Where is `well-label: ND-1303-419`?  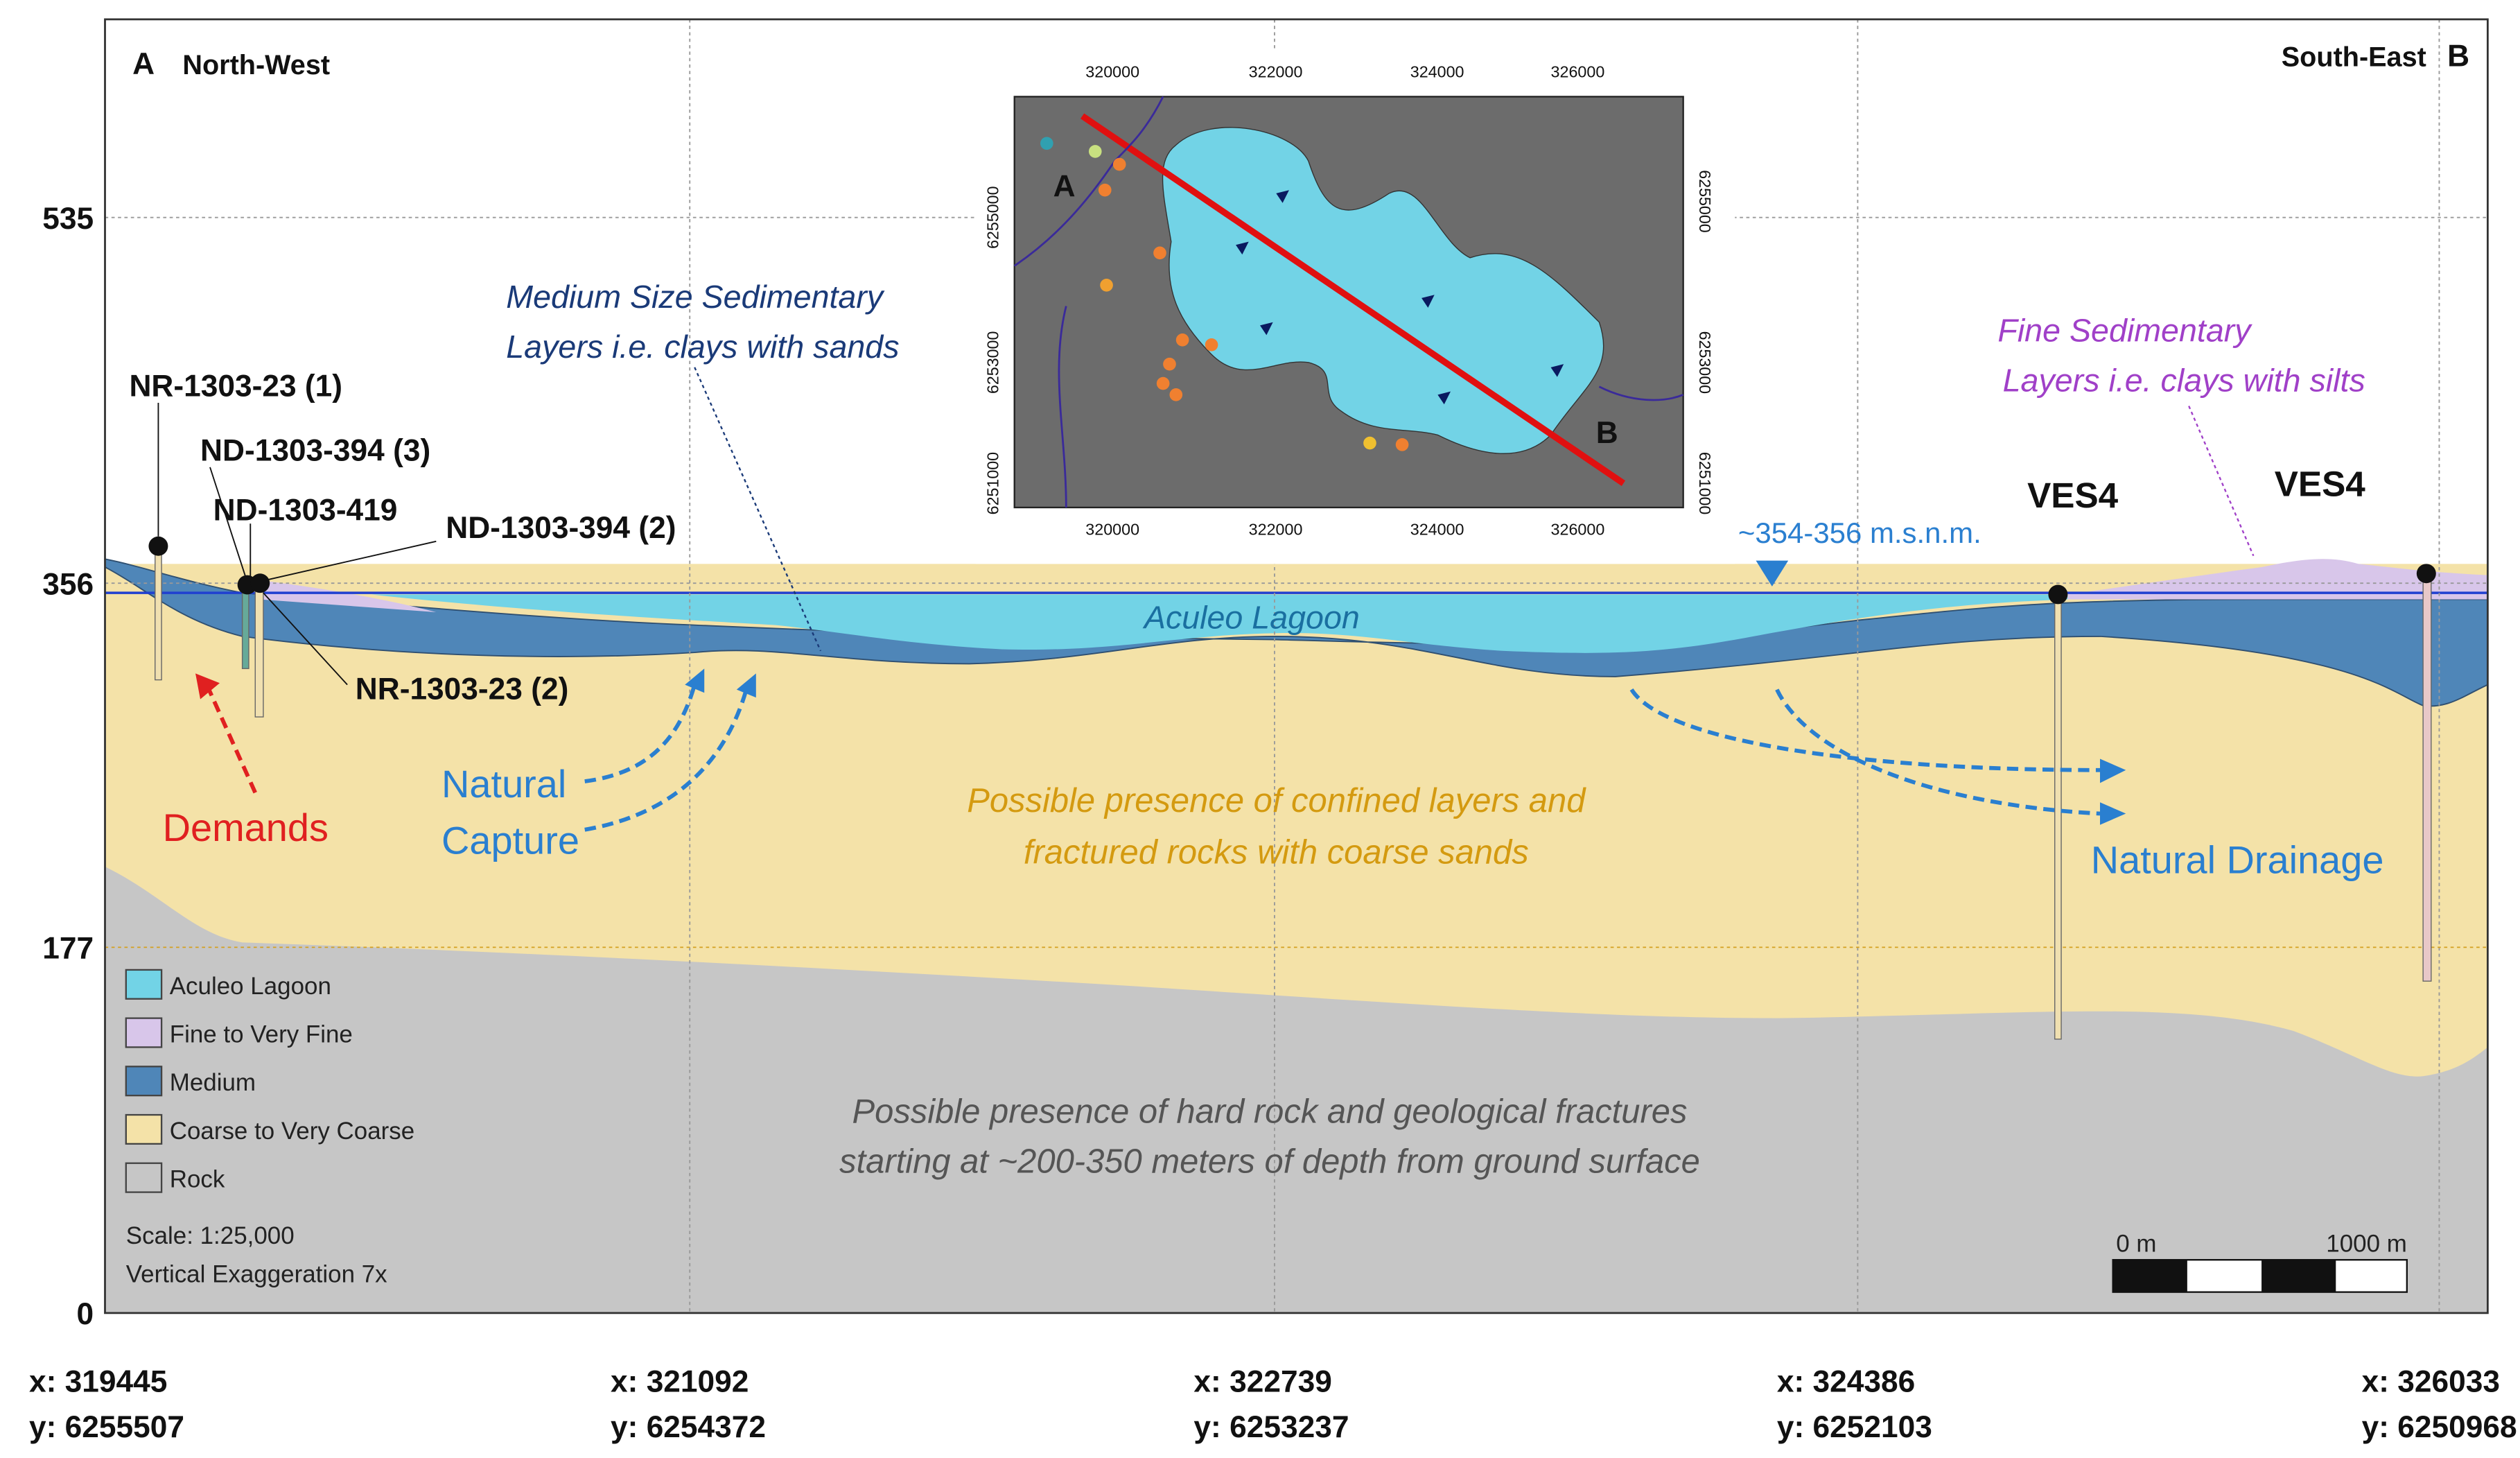
well-label: ND-1303-419 is located at coordinates (305, 511).